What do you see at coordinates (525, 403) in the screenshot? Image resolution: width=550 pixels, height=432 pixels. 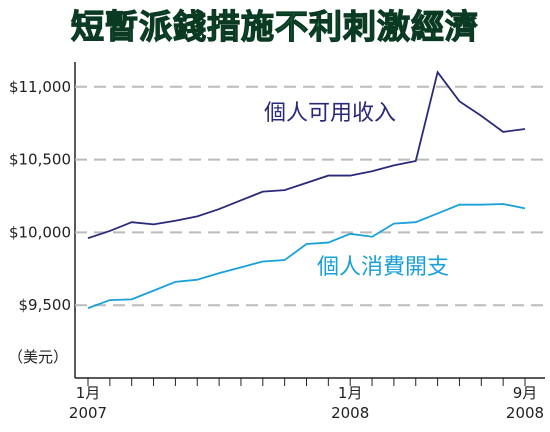 I see `x-tick-label: 9月 2008` at bounding box center [525, 403].